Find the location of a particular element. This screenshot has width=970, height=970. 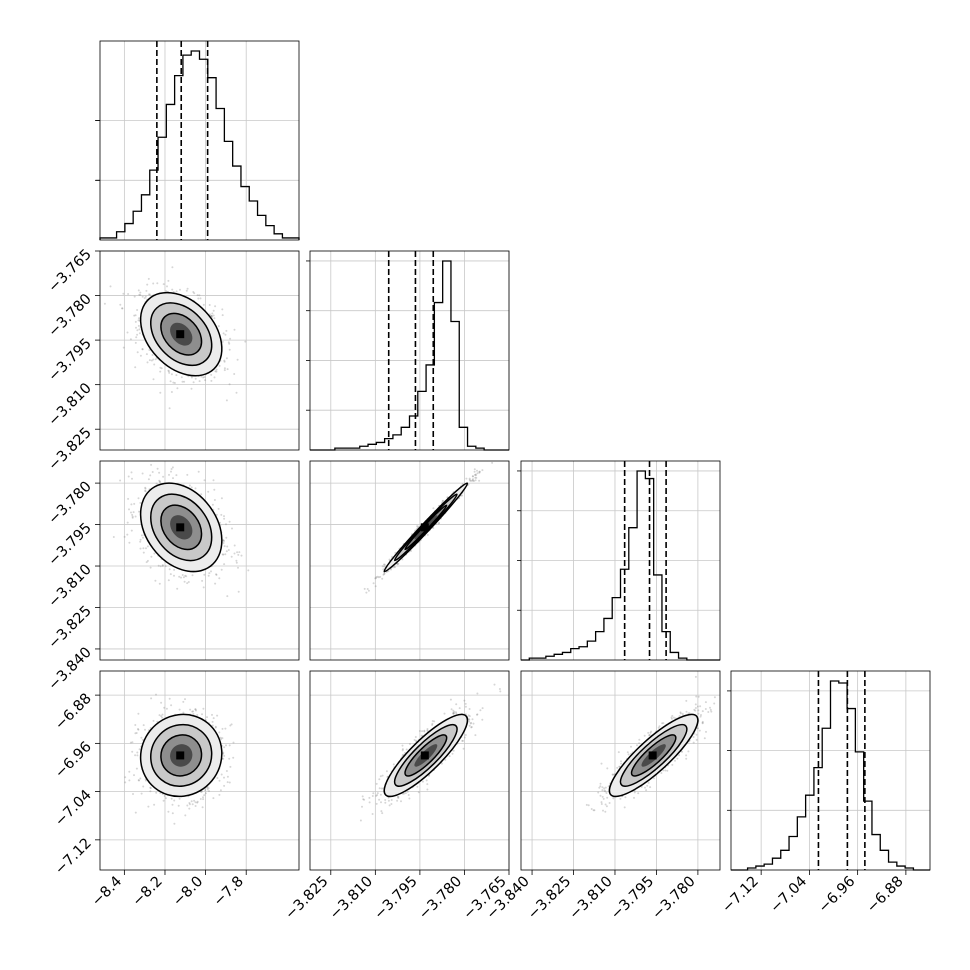

density-peak is located at coordinates (180, 527).